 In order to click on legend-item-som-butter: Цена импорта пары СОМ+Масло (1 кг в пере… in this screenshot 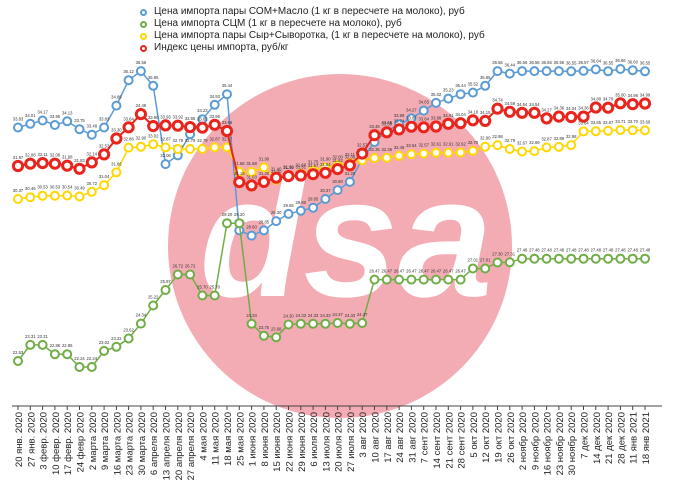, I will do `click(312, 12)`.